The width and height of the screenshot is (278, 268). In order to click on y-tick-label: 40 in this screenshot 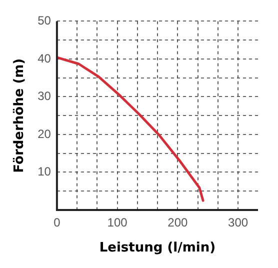, I will do `click(45, 58)`.